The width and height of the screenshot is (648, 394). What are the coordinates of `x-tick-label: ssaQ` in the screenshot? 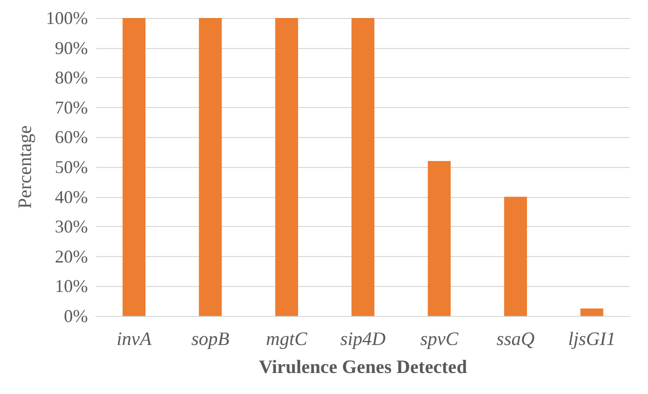 It's located at (515, 339).